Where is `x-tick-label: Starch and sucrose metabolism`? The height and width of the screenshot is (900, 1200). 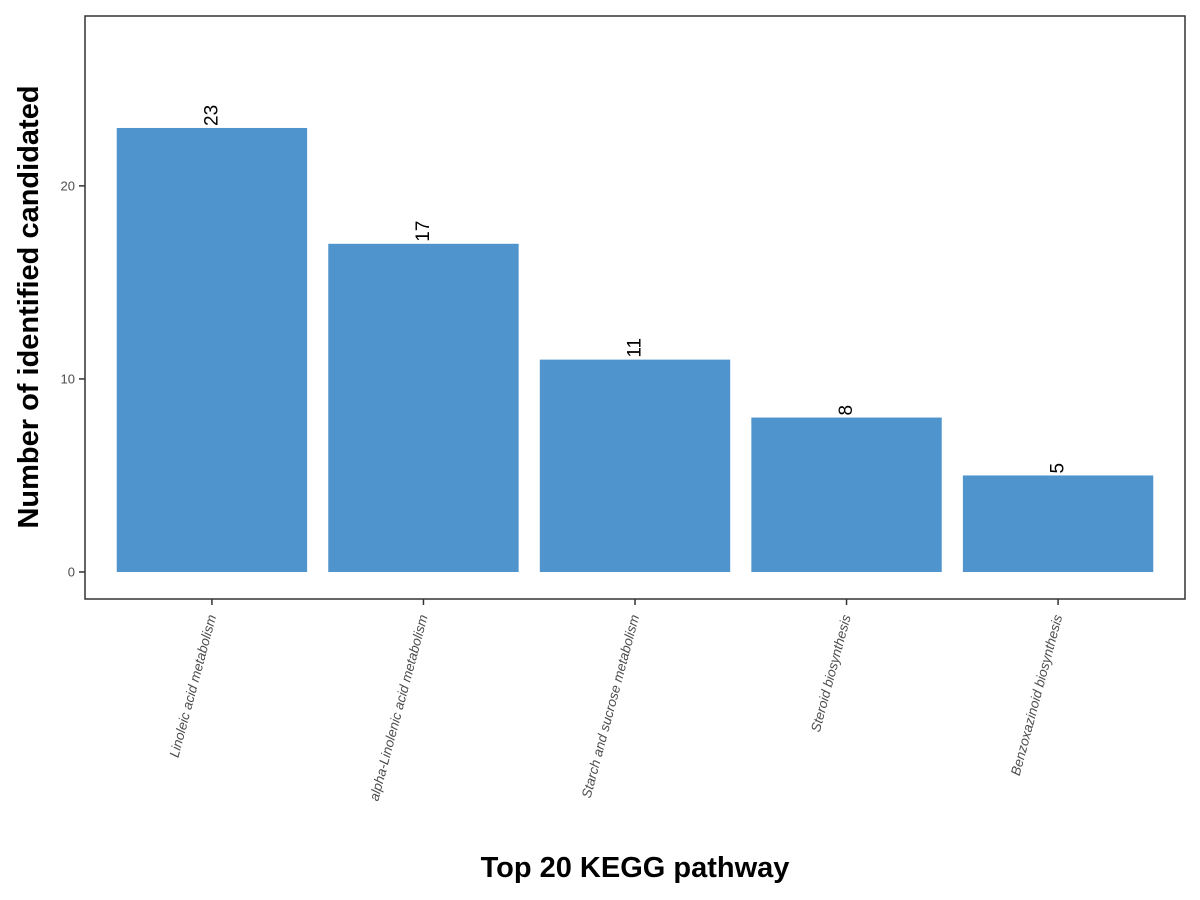 x-tick-label: Starch and sucrose metabolism is located at coordinates (610, 706).